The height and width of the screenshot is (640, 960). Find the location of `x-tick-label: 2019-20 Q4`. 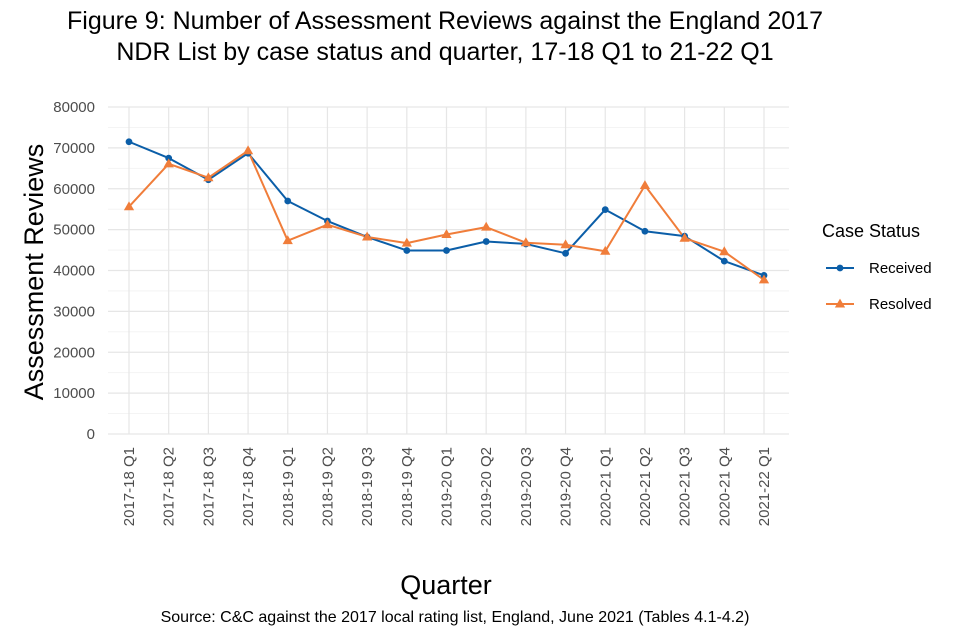

x-tick-label: 2019-20 Q4 is located at coordinates (566, 486).